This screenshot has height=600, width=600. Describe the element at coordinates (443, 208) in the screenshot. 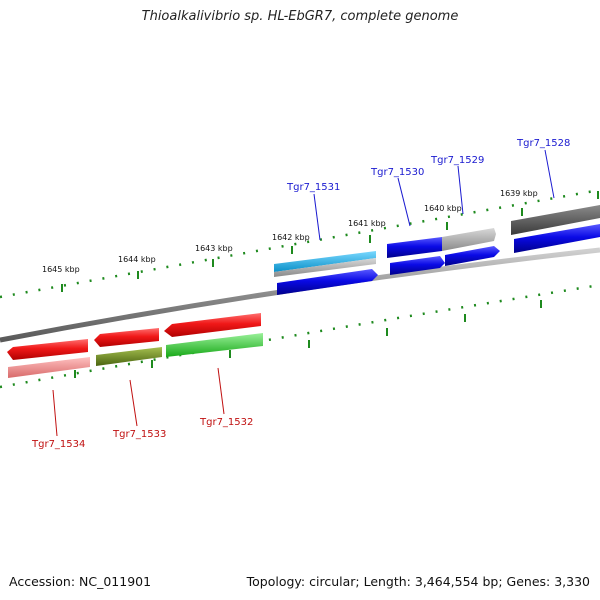

I see `kbp-label: 1640 kbp` at that location.